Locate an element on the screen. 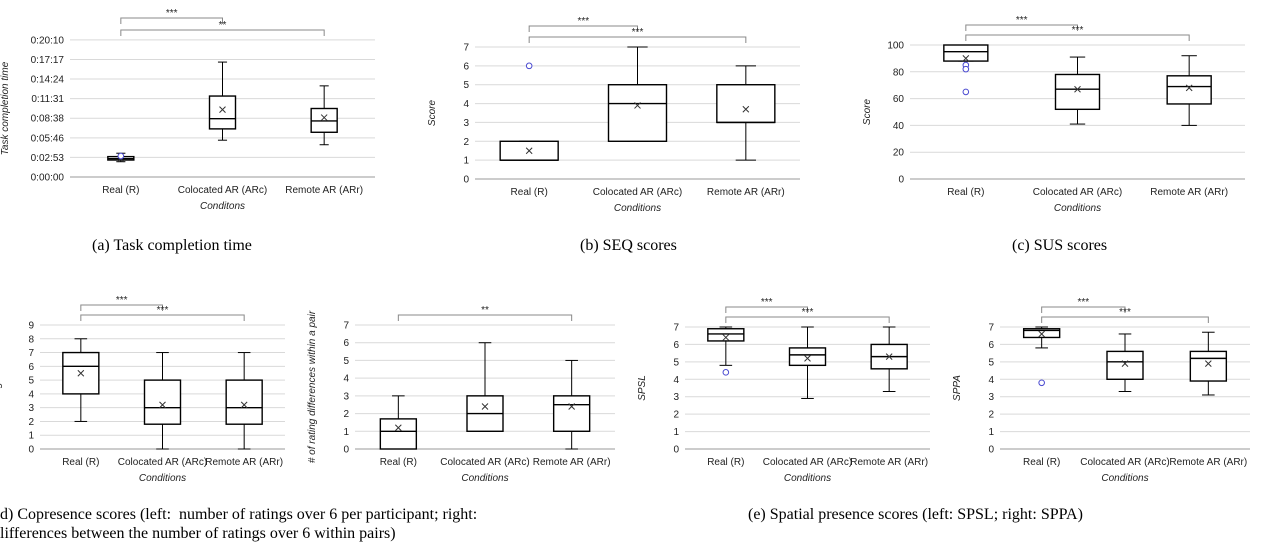 The image size is (1269, 550). y-tick-label: 40 is located at coordinates (899, 126).